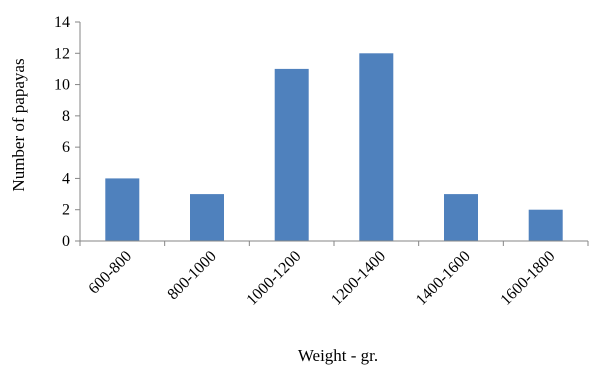  I want to click on y-tick-label: 2, so click(66, 210).